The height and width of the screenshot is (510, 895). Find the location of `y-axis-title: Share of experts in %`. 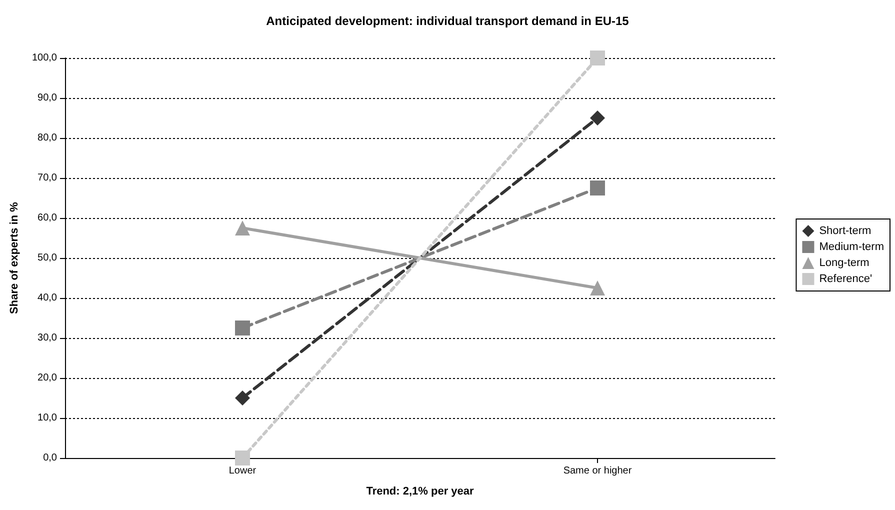

y-axis-title: Share of experts in % is located at coordinates (14, 258).